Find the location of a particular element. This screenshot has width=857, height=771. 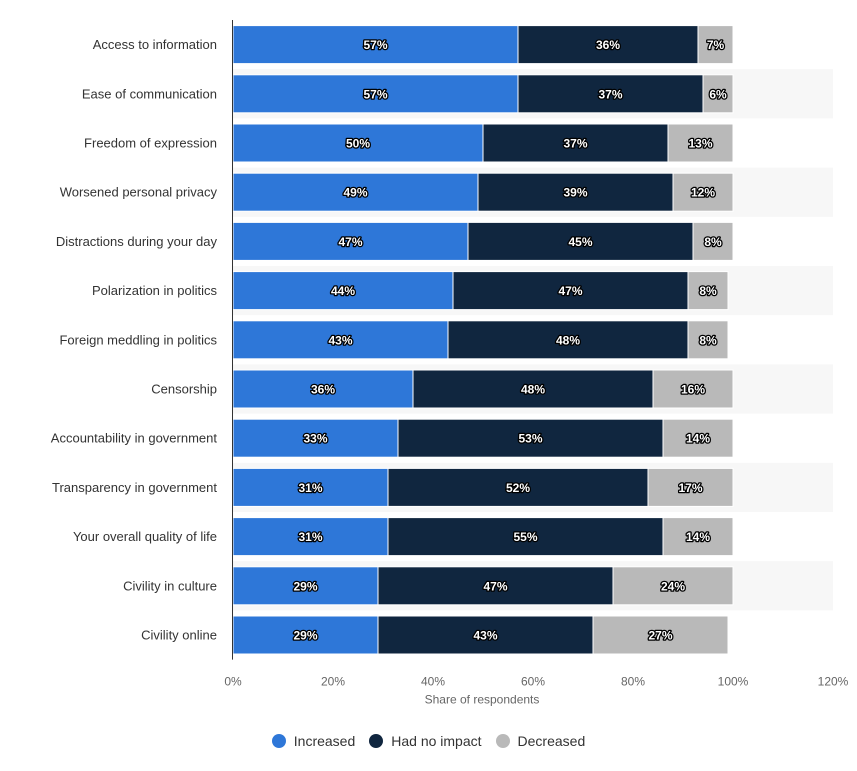

x-axis-ticks: 0% 20% 40% 60% 80% 100% 120% is located at coordinates (536, 682).